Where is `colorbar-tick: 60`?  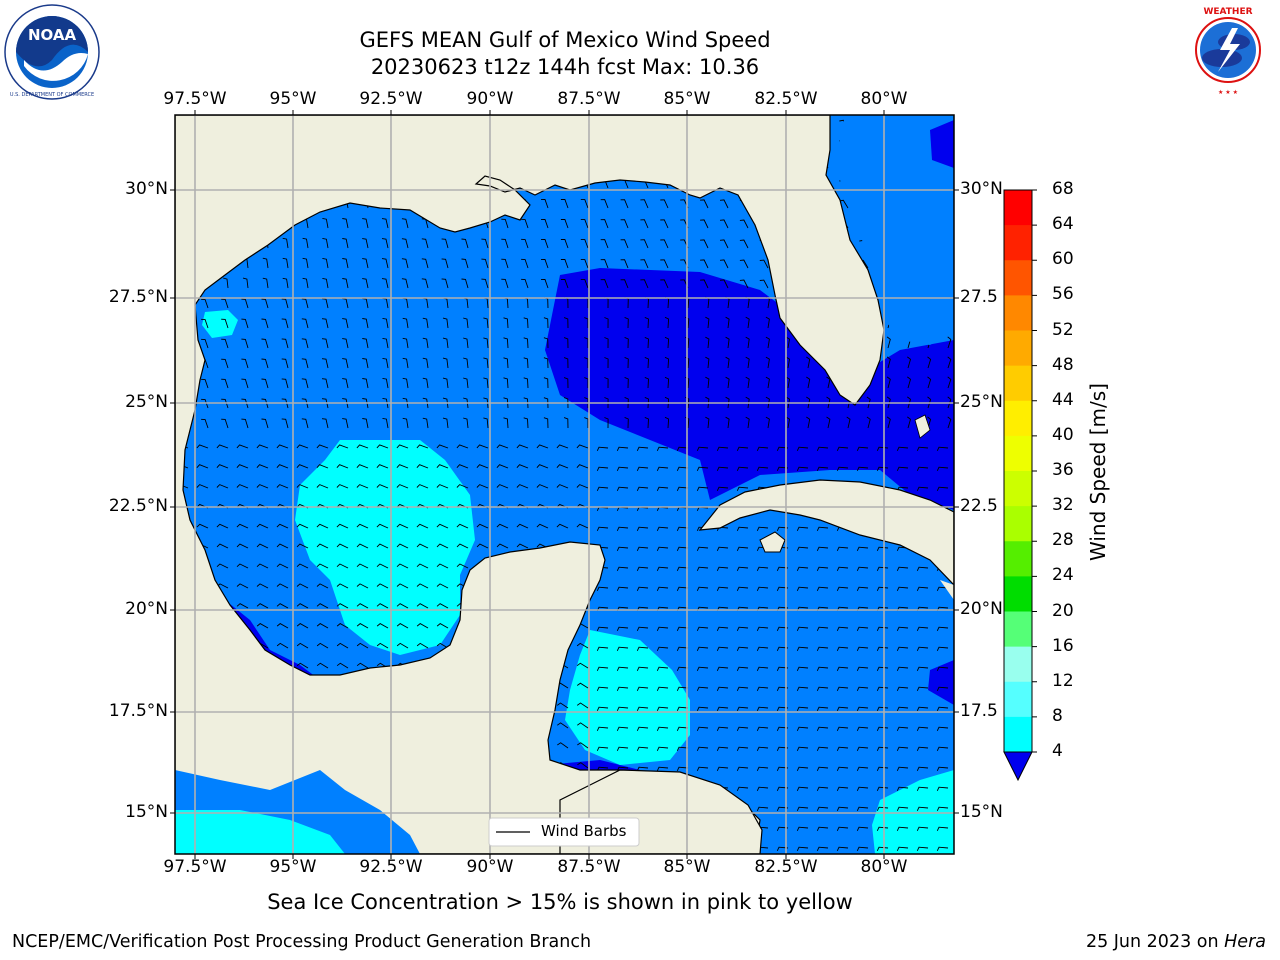
colorbar-tick: 60 is located at coordinates (1063, 259).